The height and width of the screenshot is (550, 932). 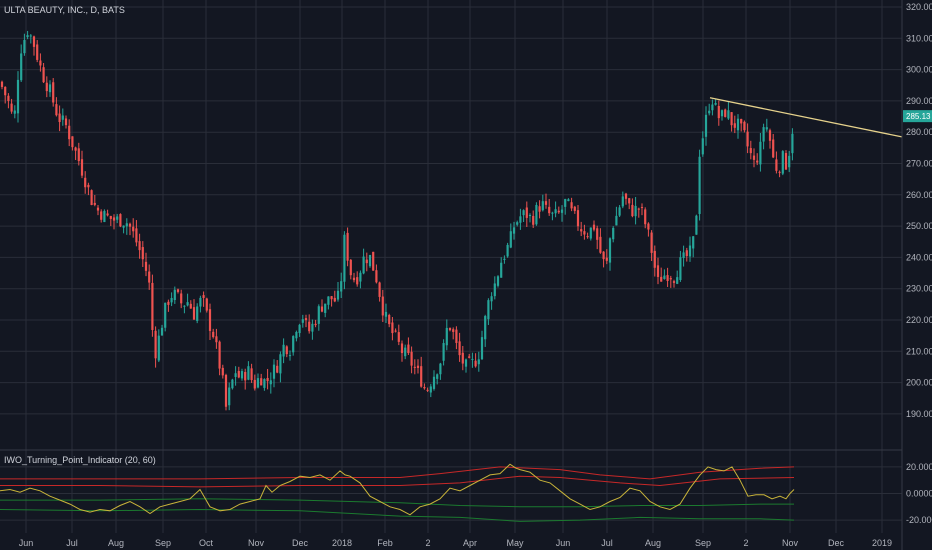 What do you see at coordinates (919, 226) in the screenshot?
I see `y-tick-label: 250.00` at bounding box center [919, 226].